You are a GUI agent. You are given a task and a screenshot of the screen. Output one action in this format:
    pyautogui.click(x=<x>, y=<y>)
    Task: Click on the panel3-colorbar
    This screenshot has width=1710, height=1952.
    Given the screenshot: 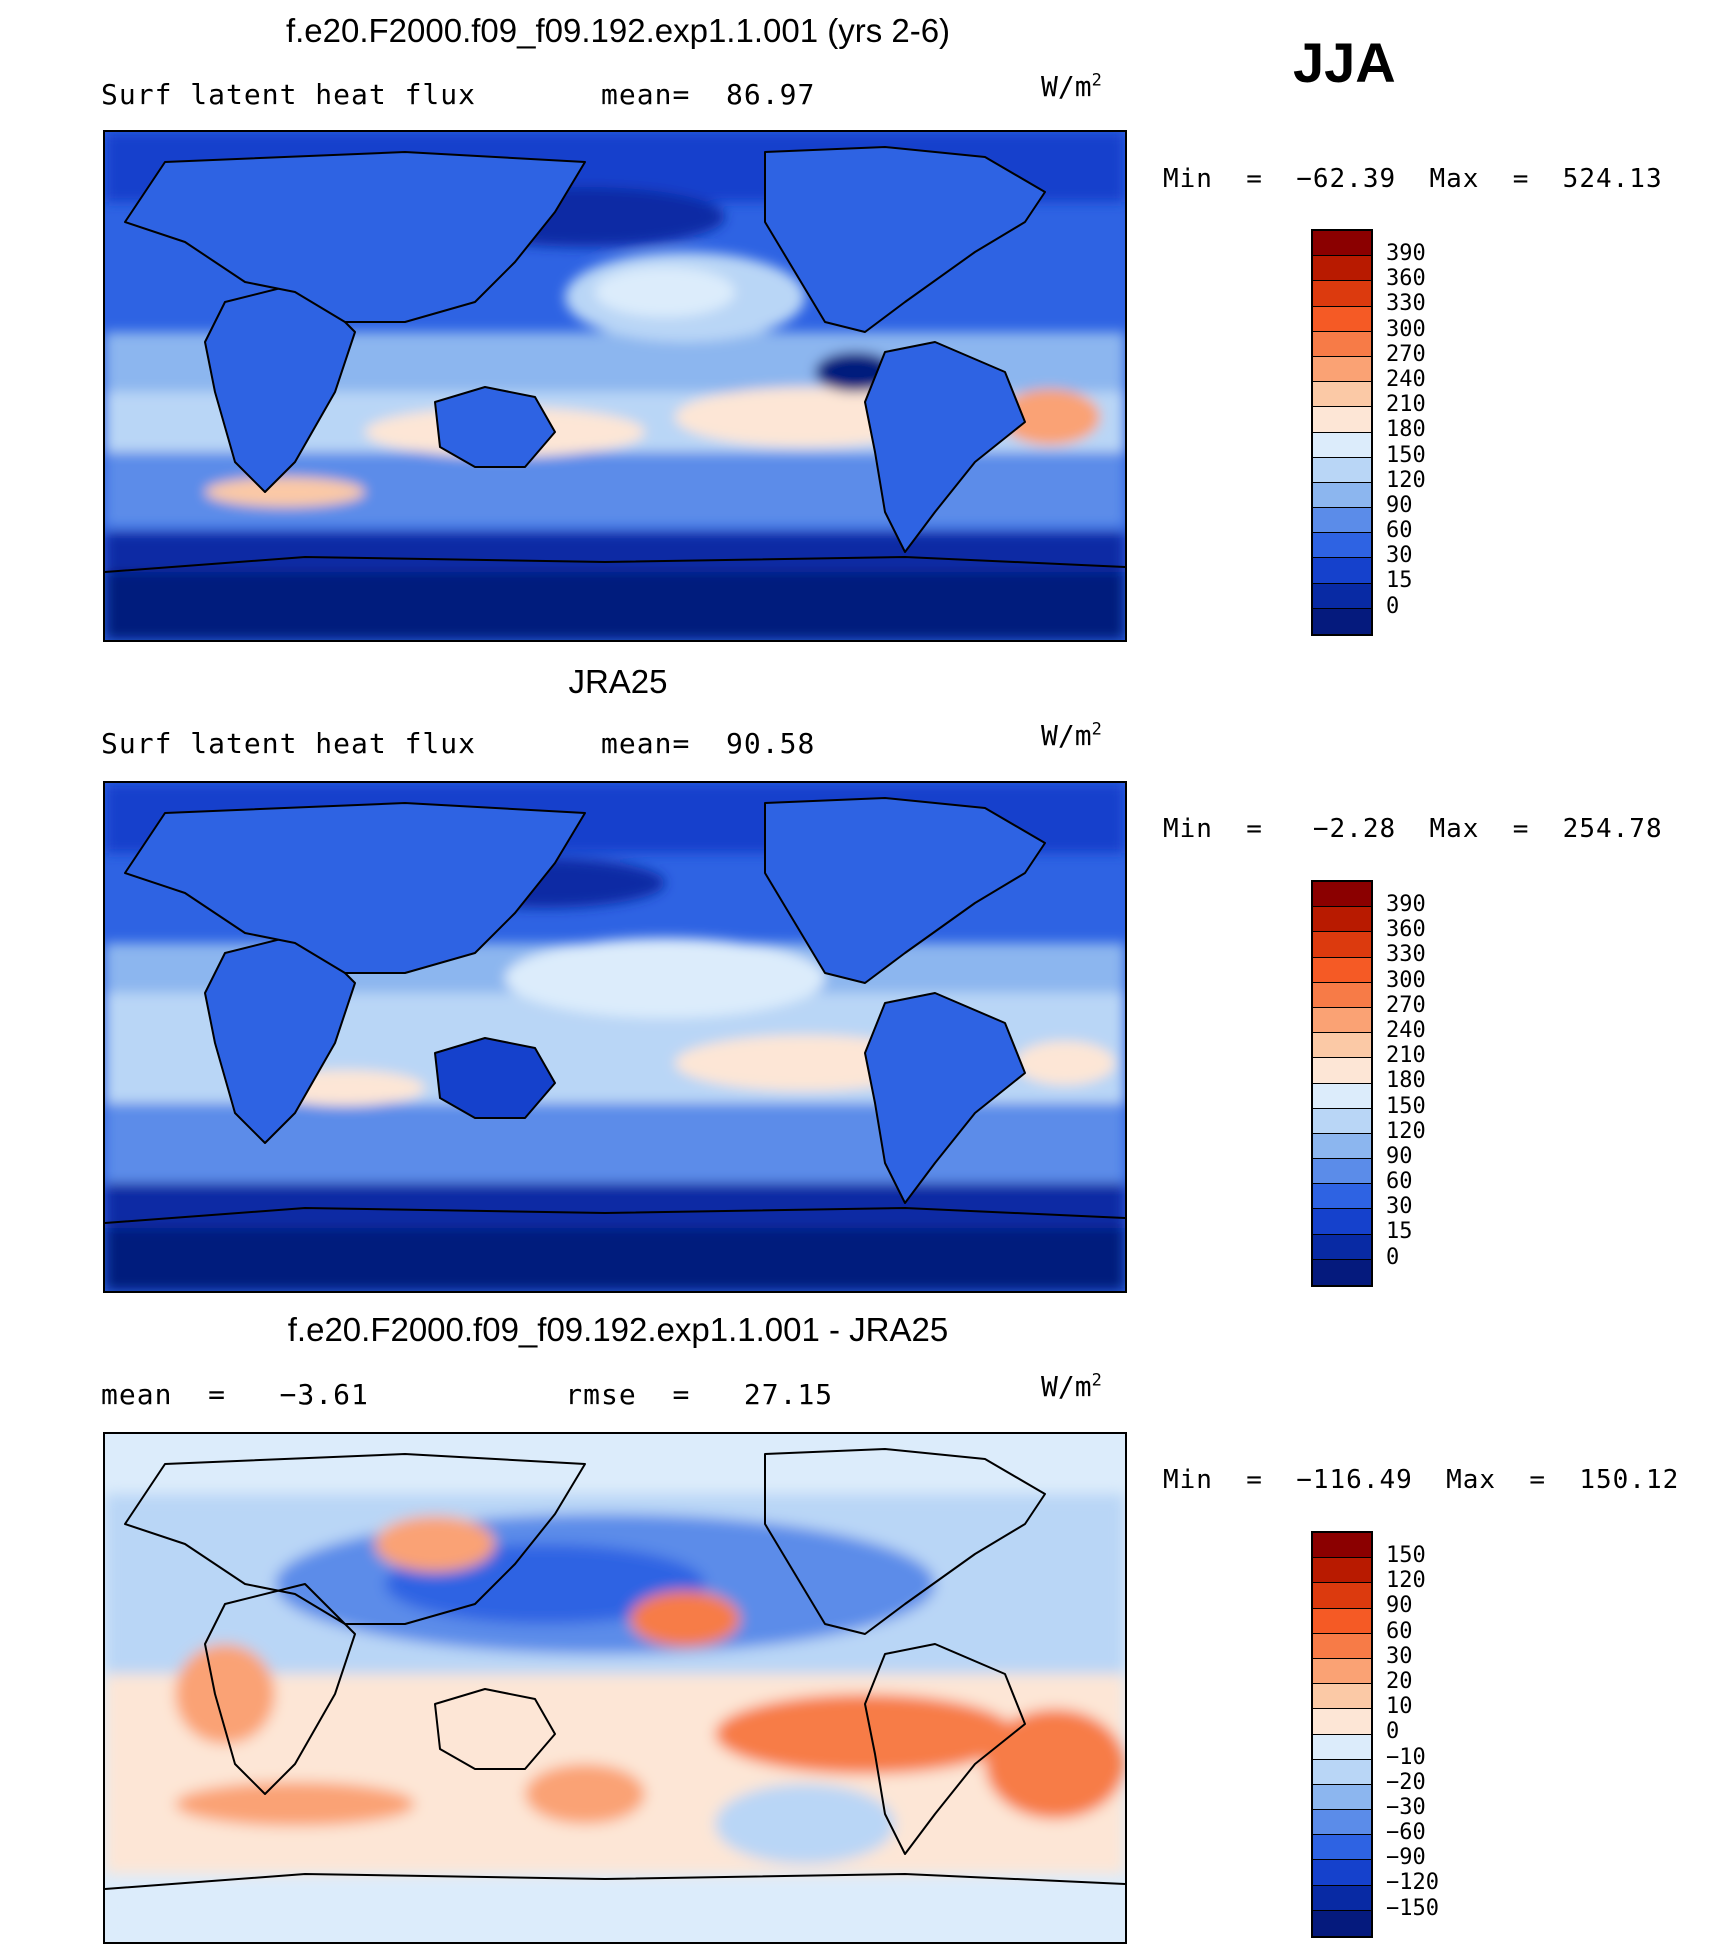 What is the action you would take?
    pyautogui.click(x=1342, y=1734)
    